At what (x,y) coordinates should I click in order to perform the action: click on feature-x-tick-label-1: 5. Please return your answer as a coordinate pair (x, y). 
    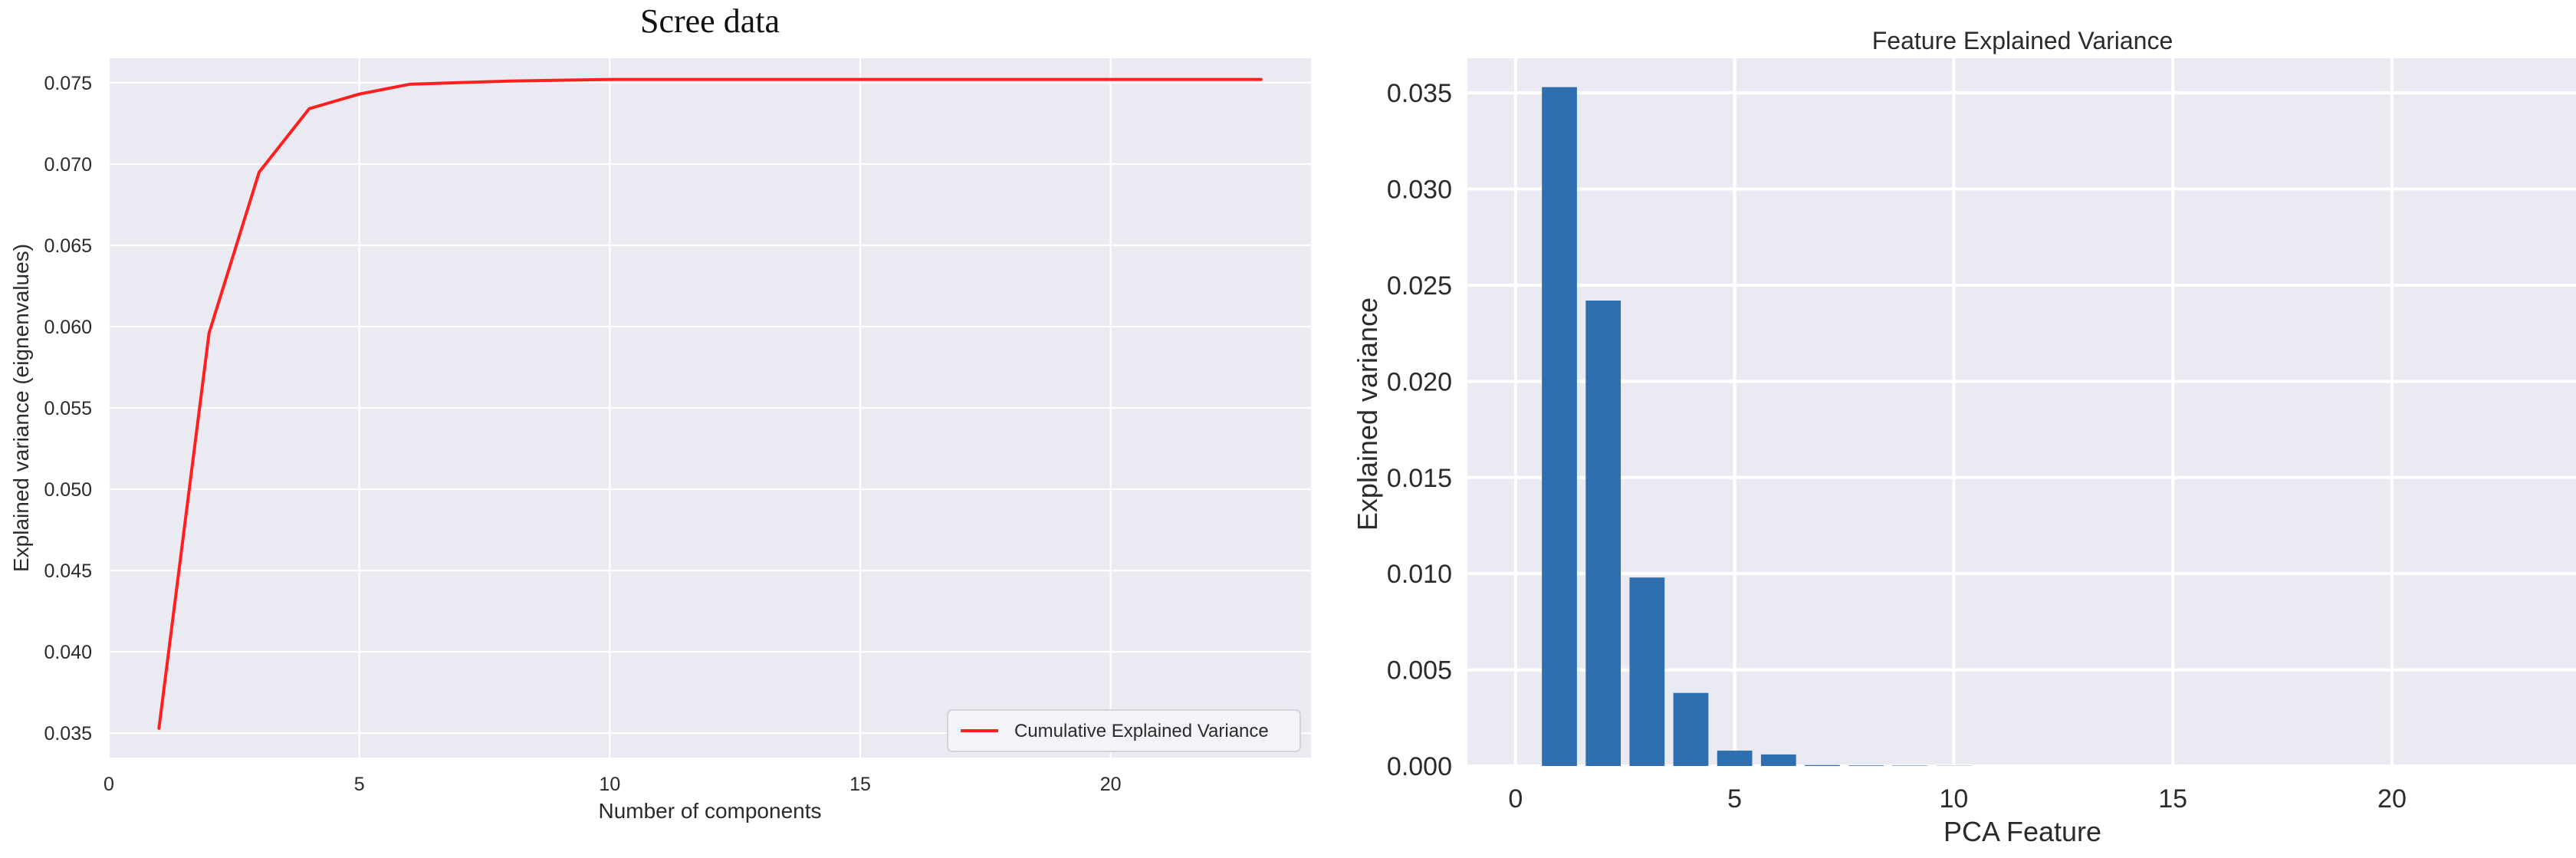
    Looking at the image, I should click on (1734, 799).